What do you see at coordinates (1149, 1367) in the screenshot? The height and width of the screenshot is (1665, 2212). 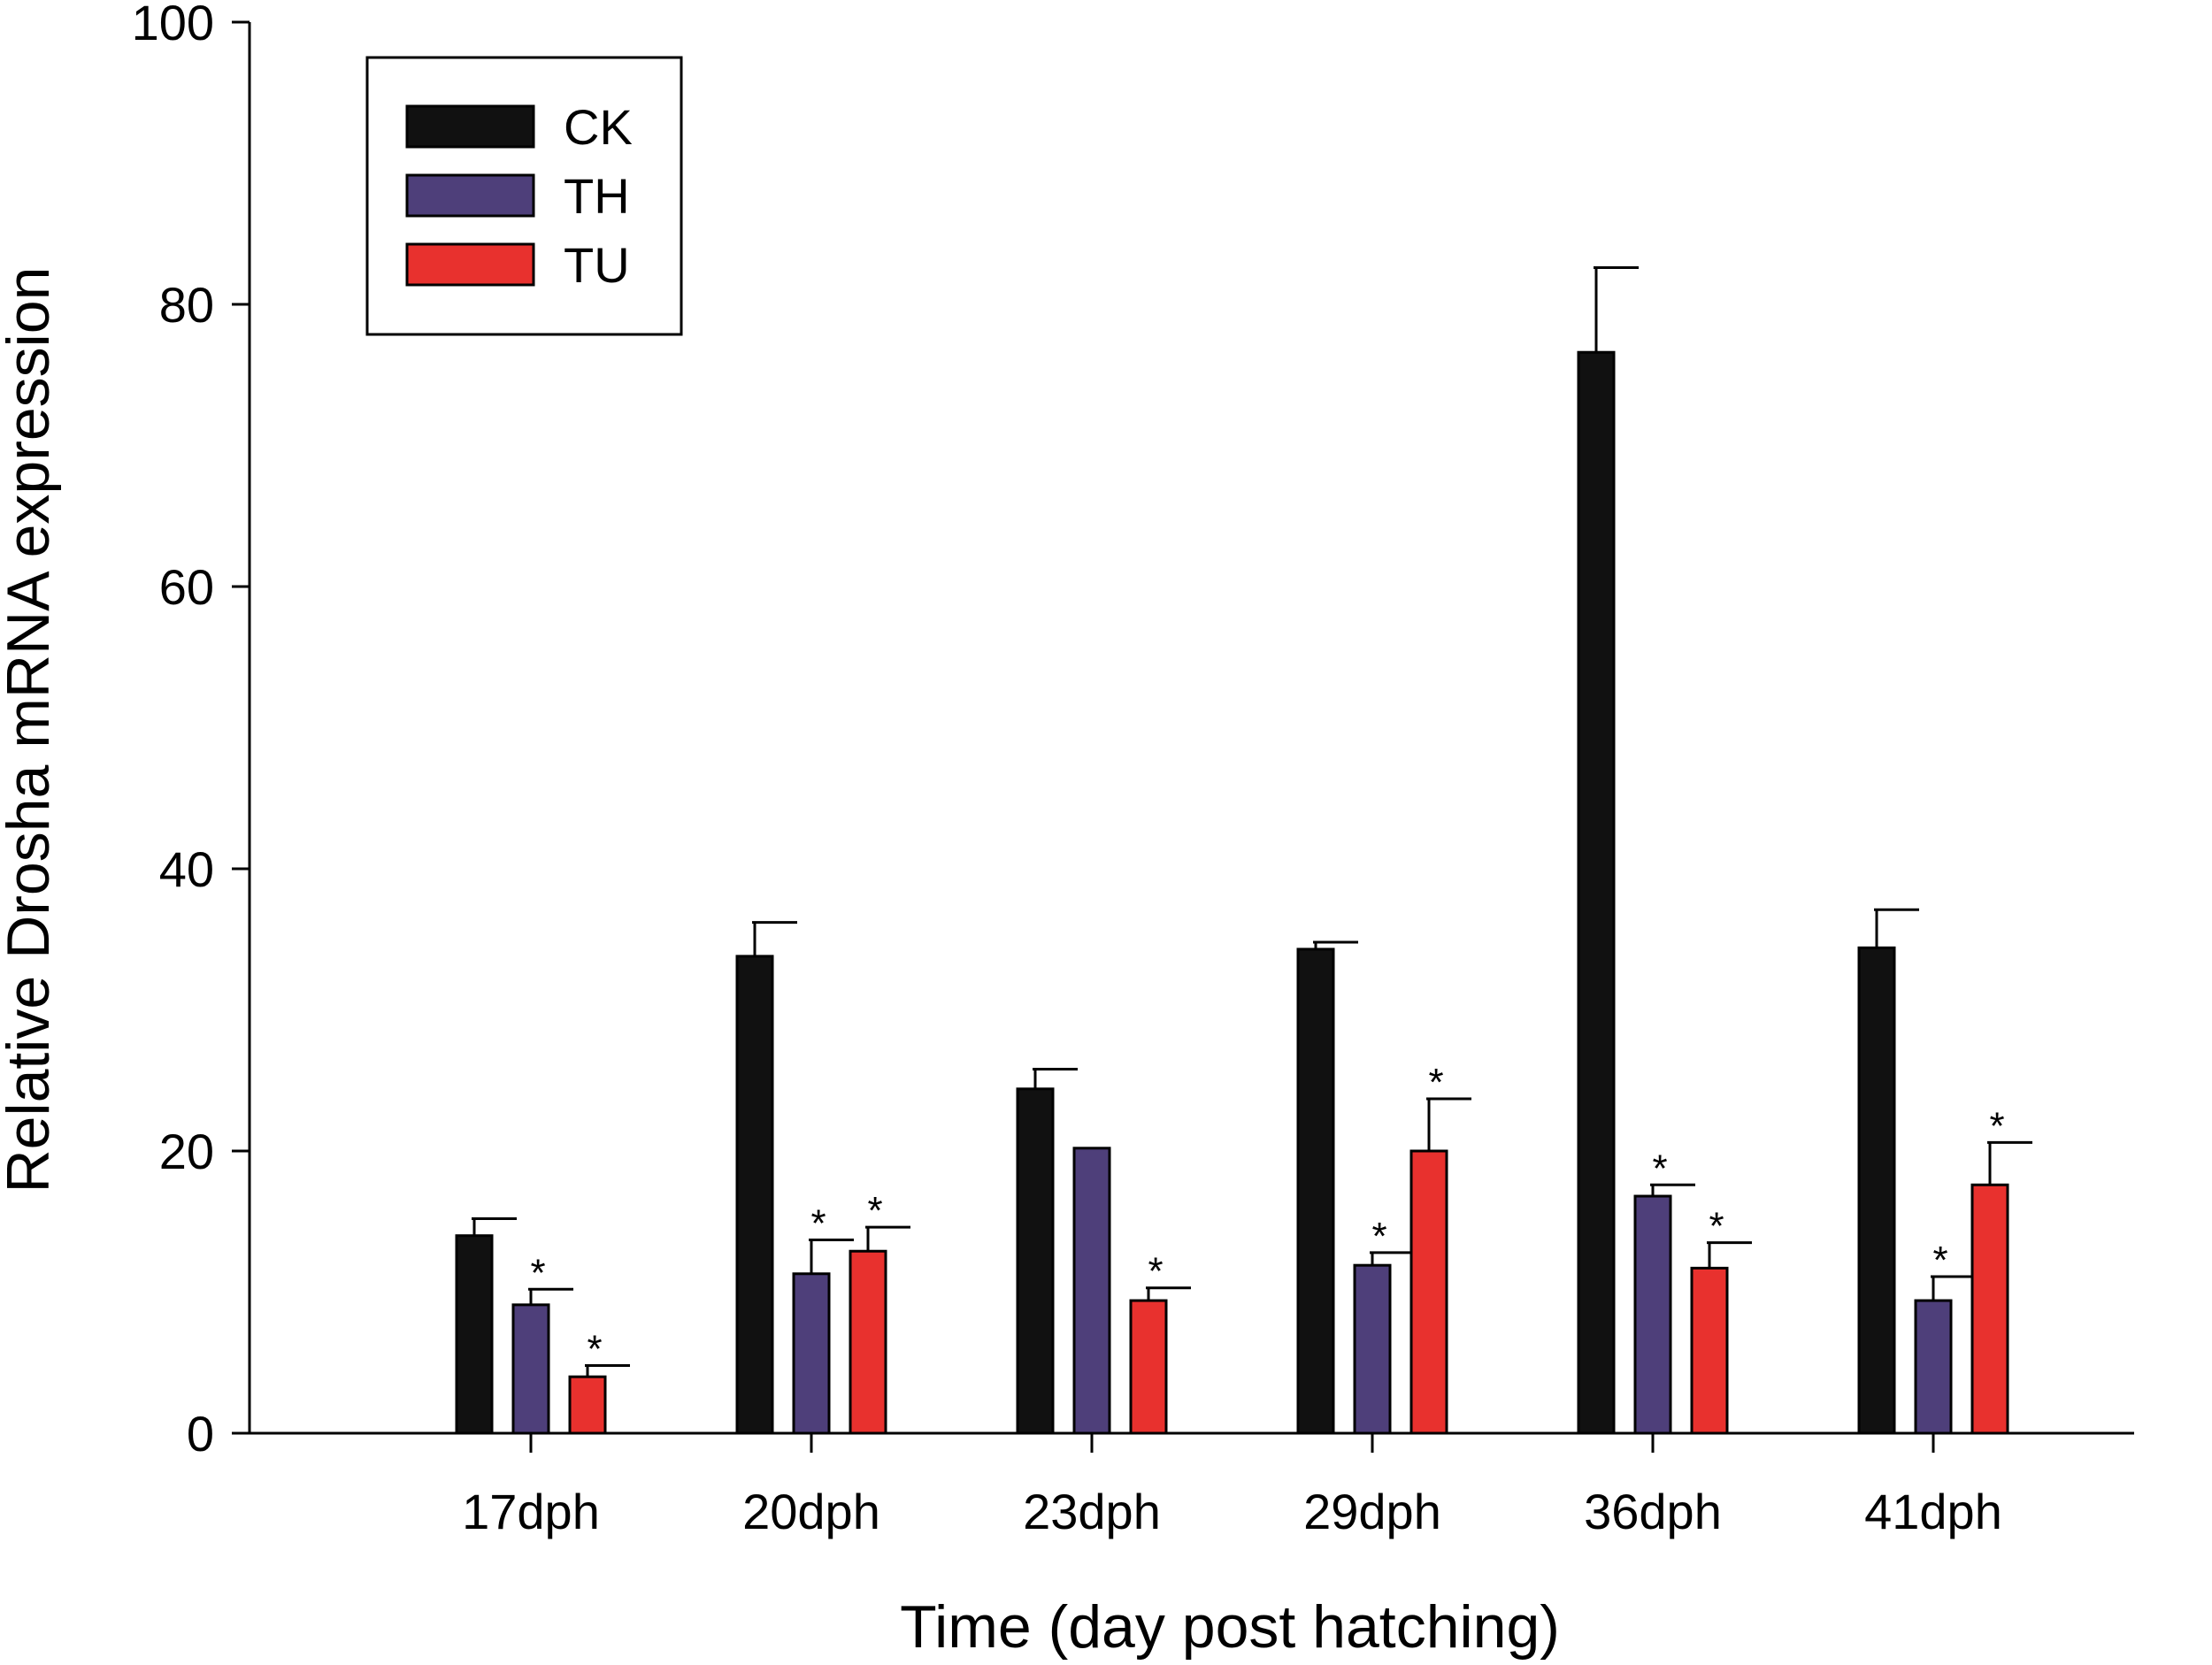 I see `bar-tu-23dph` at bounding box center [1149, 1367].